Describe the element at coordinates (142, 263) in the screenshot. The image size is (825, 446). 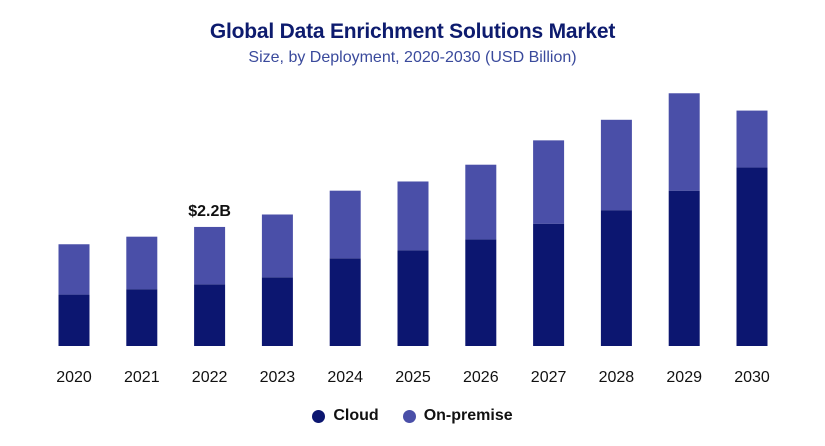
I see `bar-on-premise-2021` at that location.